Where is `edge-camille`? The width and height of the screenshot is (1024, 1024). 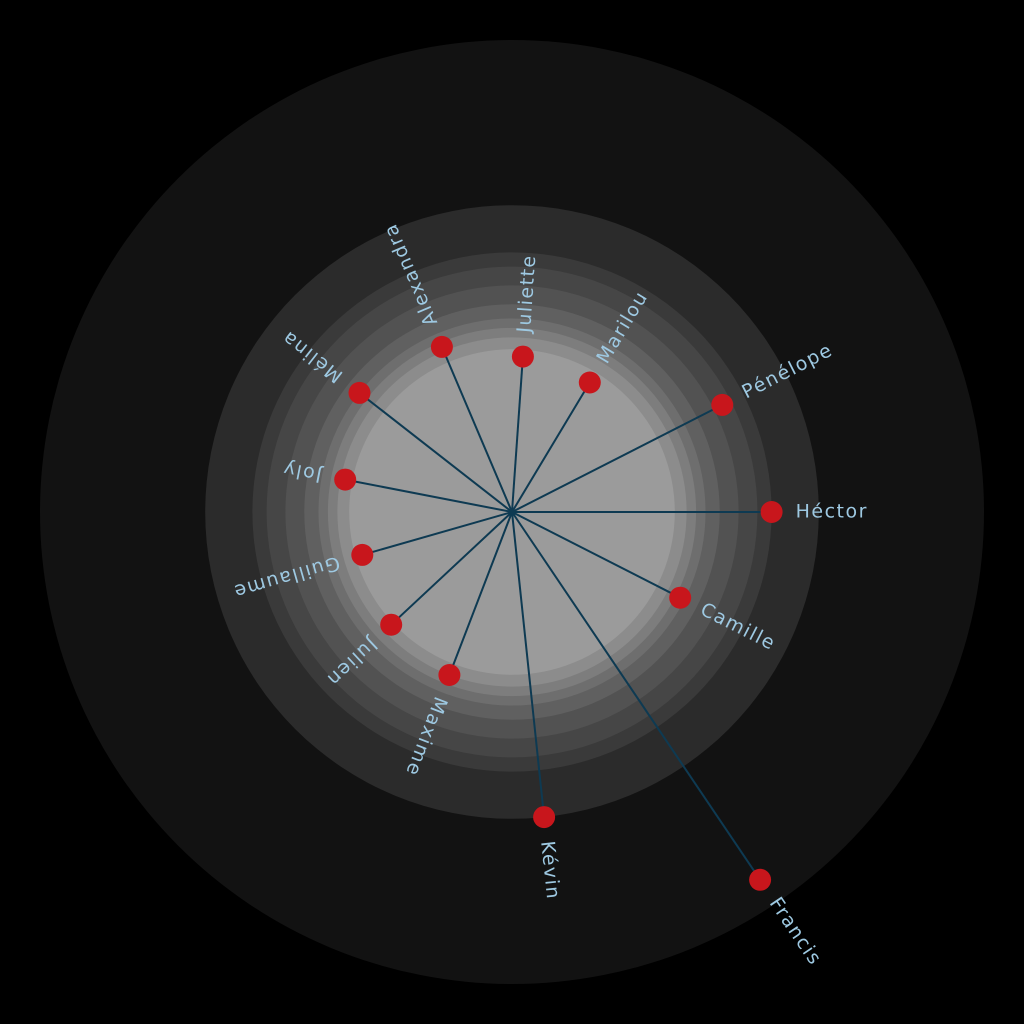
edge-camille is located at coordinates (596, 555).